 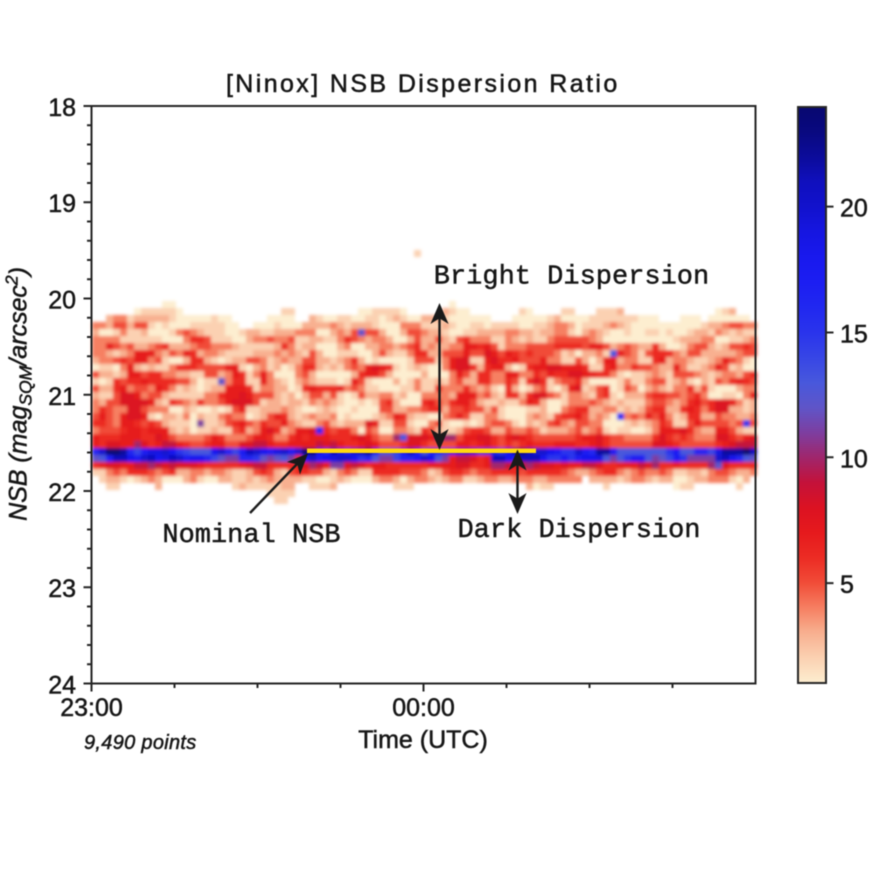 I want to click on svg-text: NSB (magSQM/arcsec2), so click(x=19, y=394).